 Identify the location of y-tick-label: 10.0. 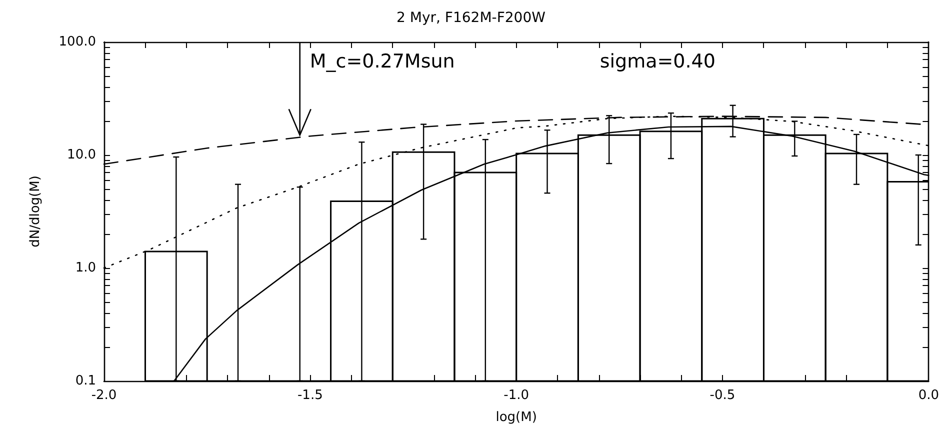
(81, 155).